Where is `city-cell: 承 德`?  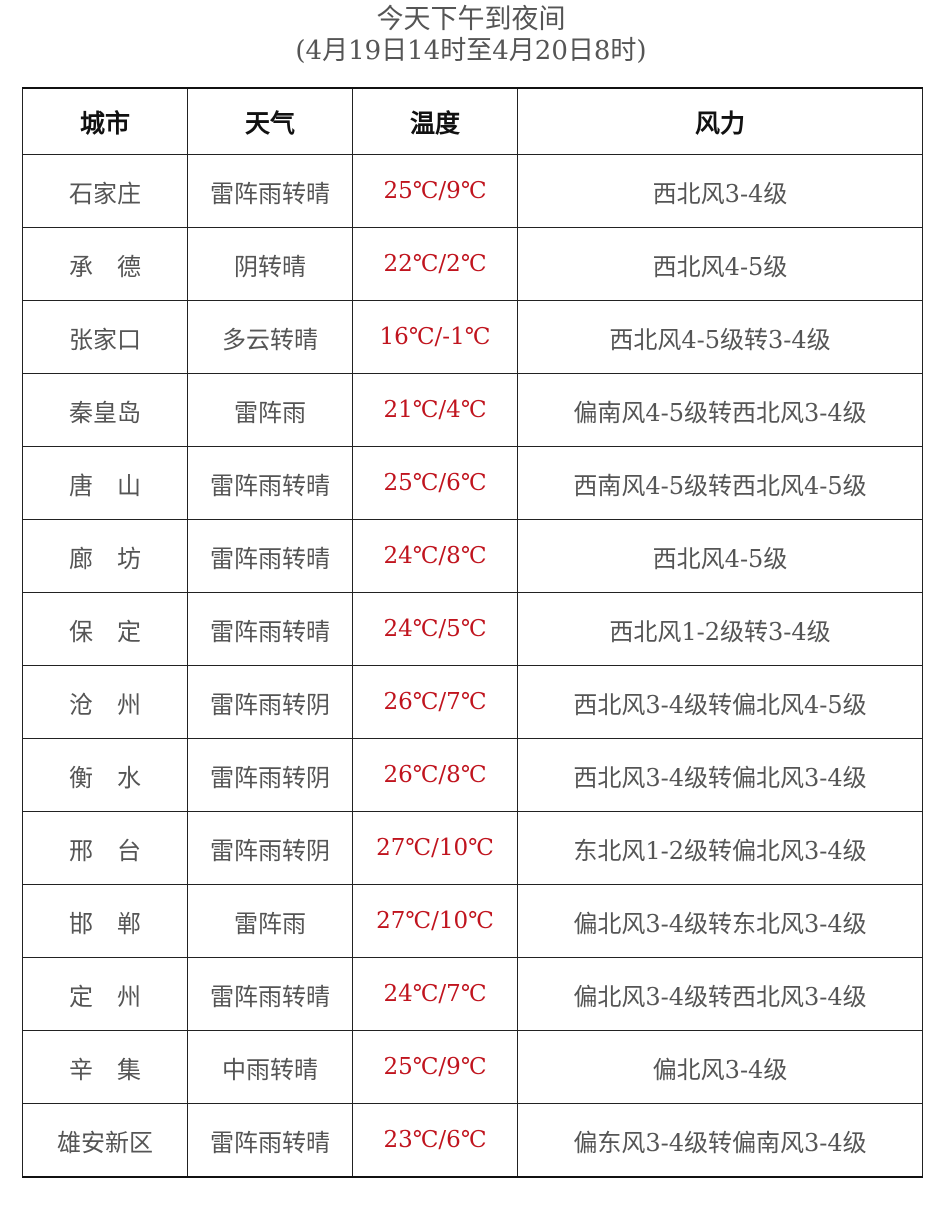 city-cell: 承 德 is located at coordinates (105, 264).